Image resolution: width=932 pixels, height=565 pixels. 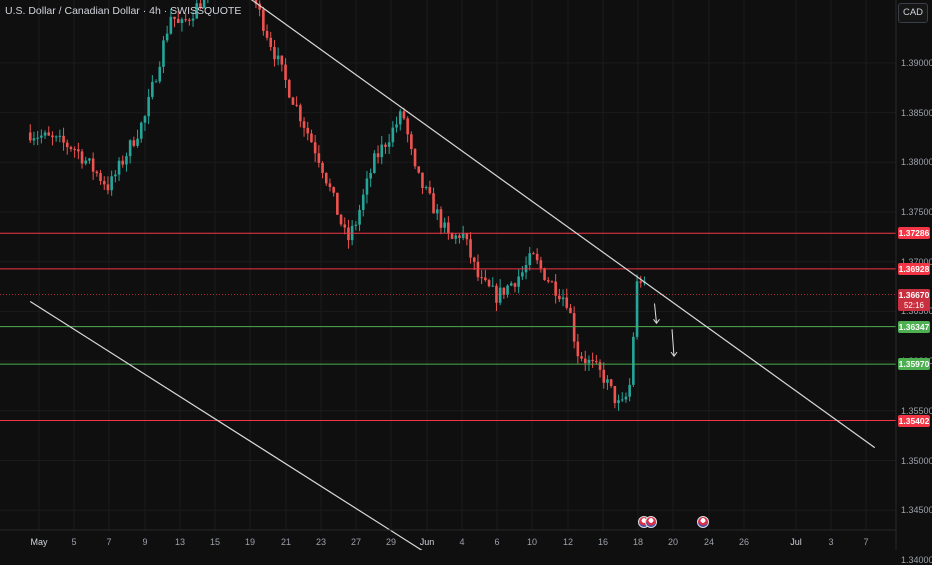 I want to click on x-tick-label: 19, so click(x=250, y=542).